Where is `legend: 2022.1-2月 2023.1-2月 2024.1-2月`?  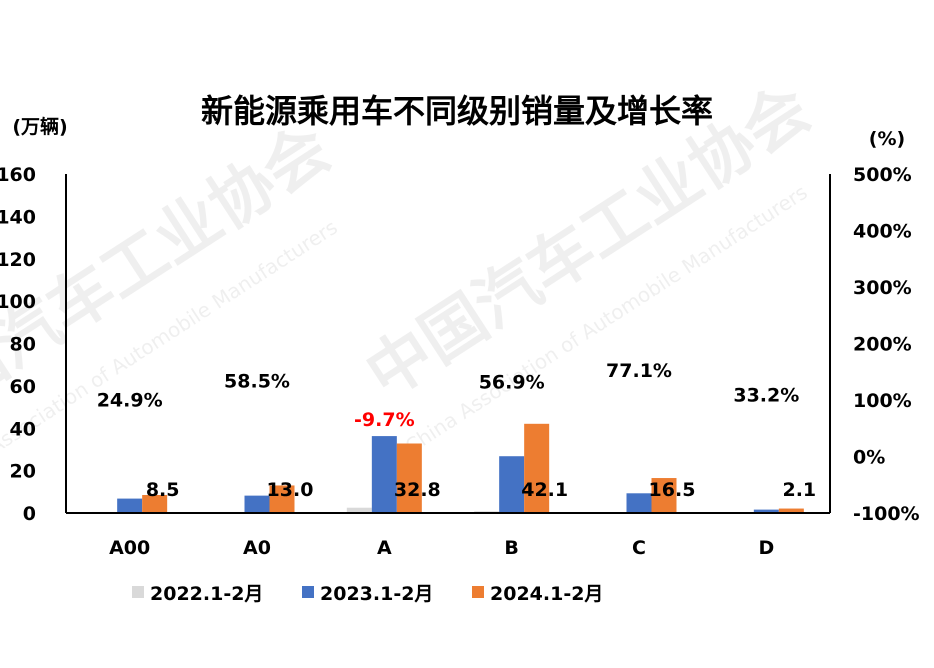 legend: 2022.1-2月 2023.1-2月 2024.1-2月 is located at coordinates (367, 594).